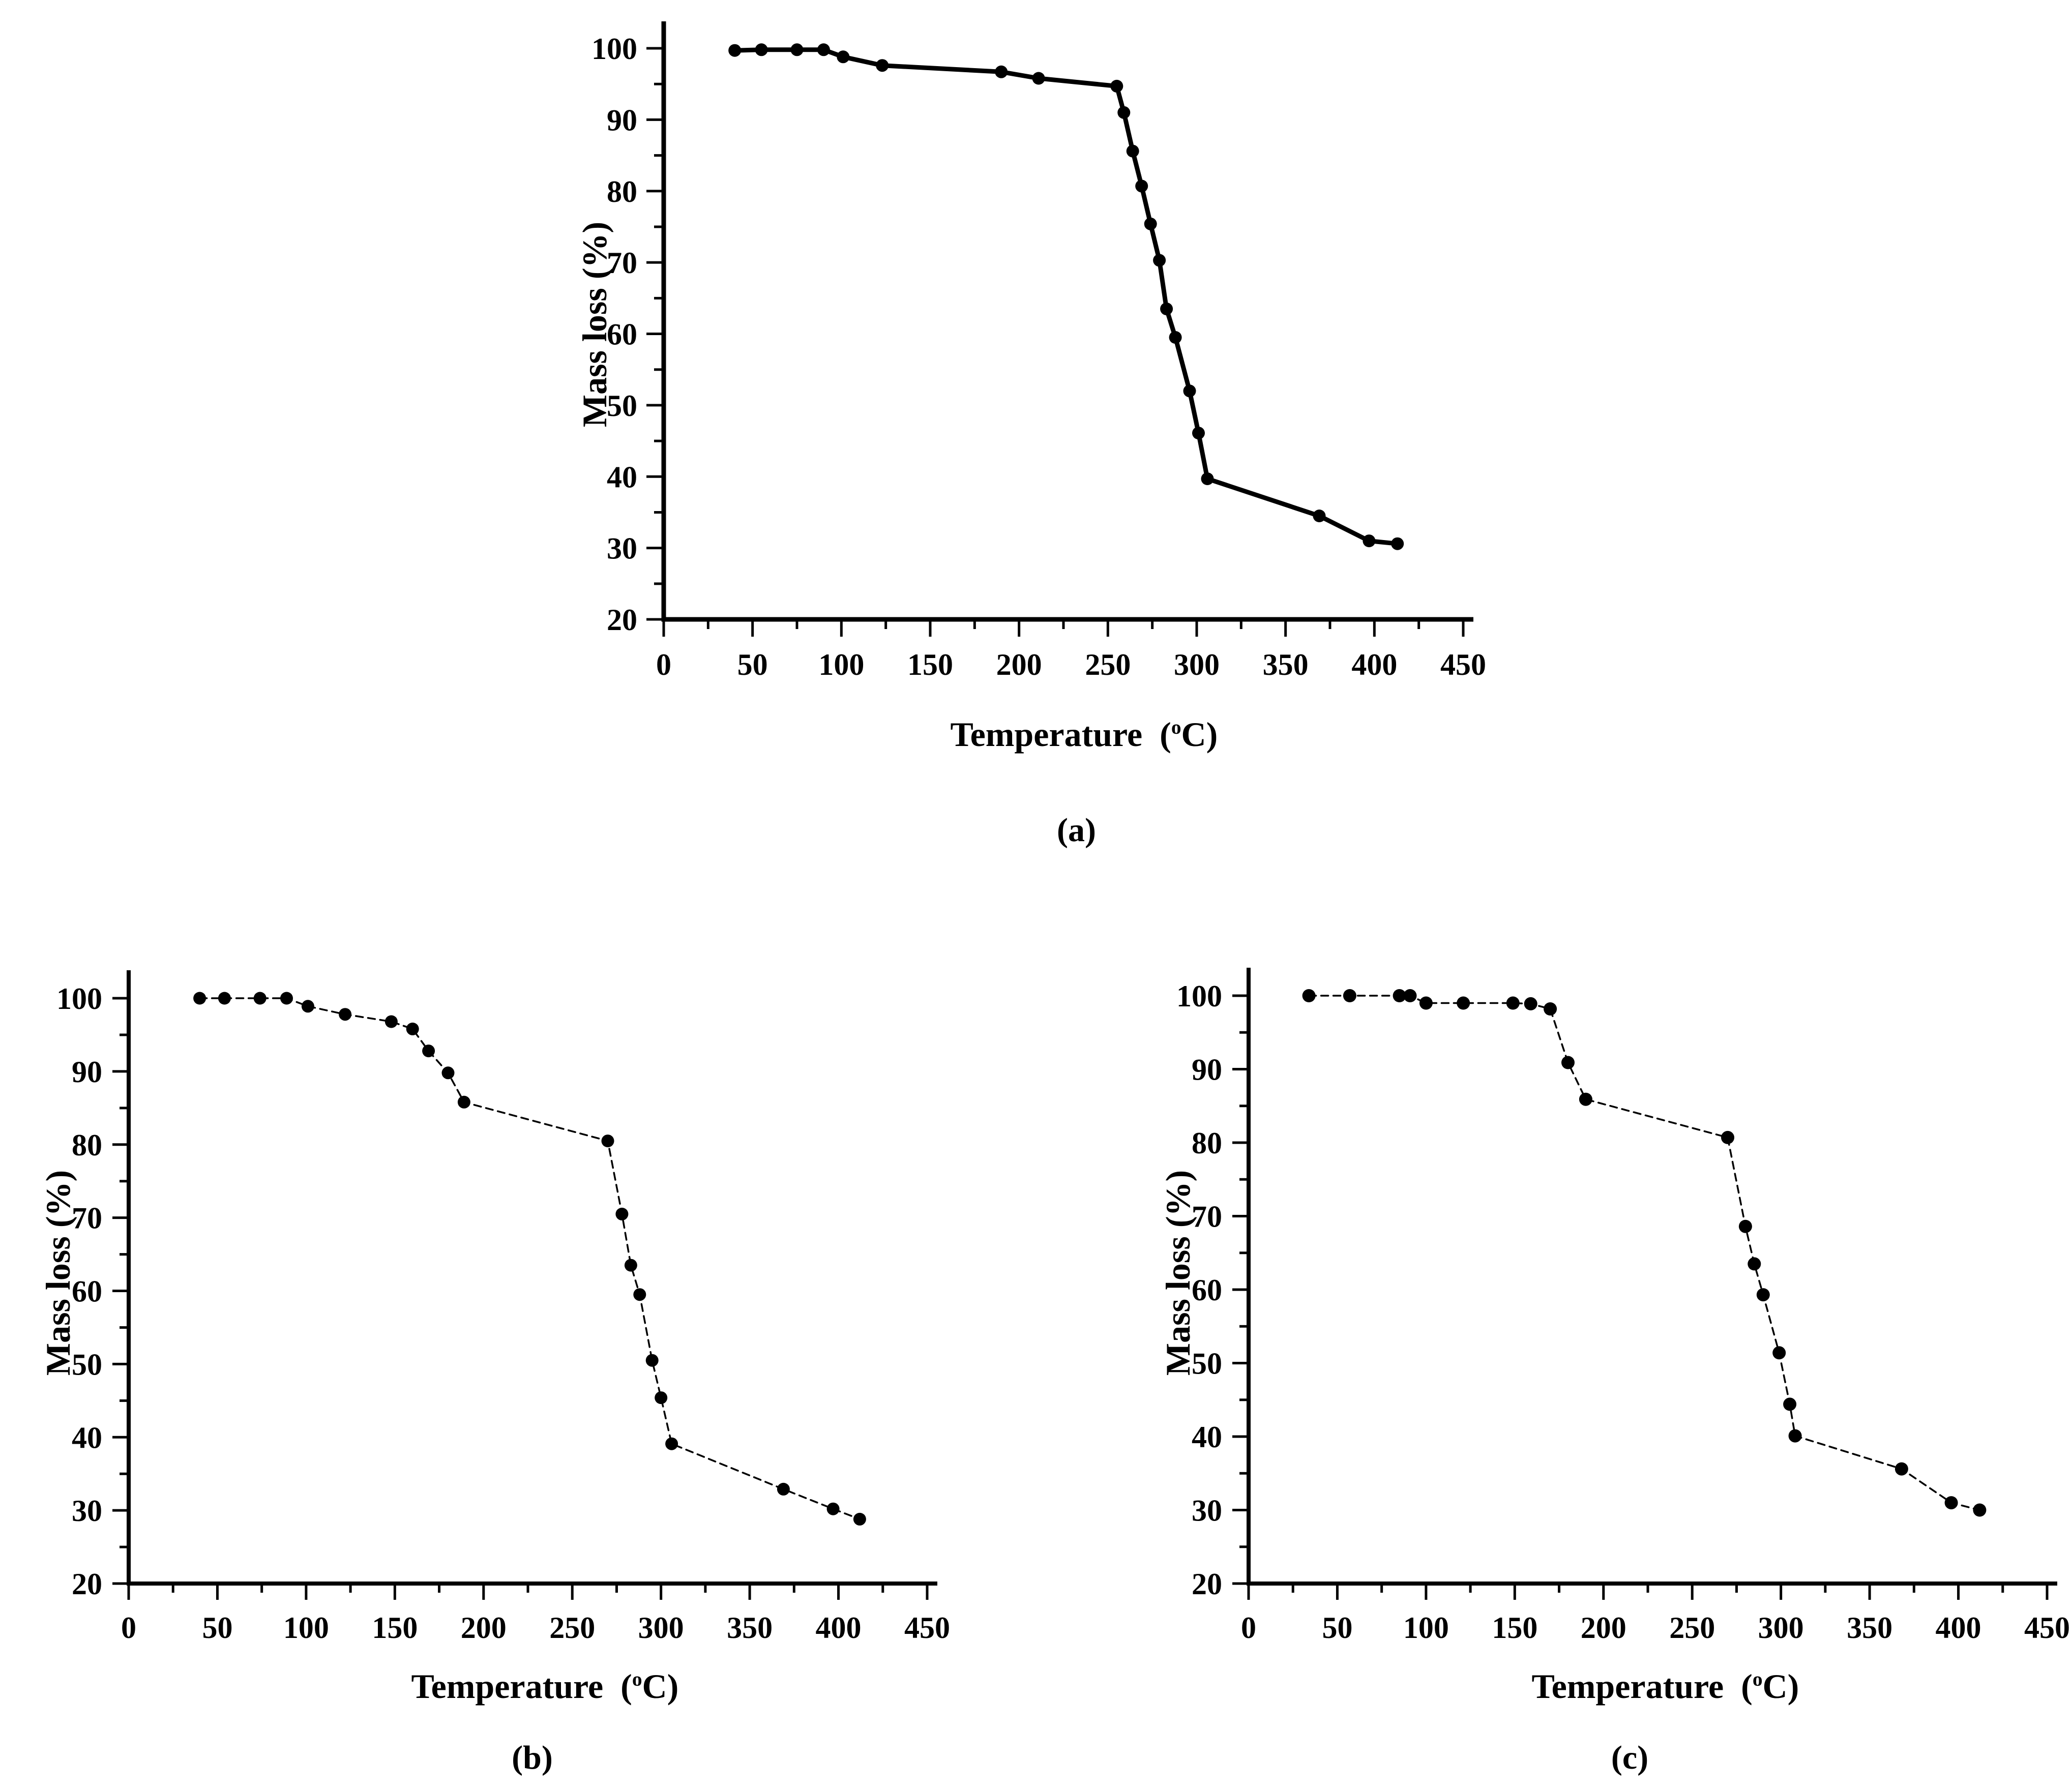 The width and height of the screenshot is (2072, 1790). Describe the element at coordinates (217, 1628) in the screenshot. I see `x-tick-label-b: 50` at that location.